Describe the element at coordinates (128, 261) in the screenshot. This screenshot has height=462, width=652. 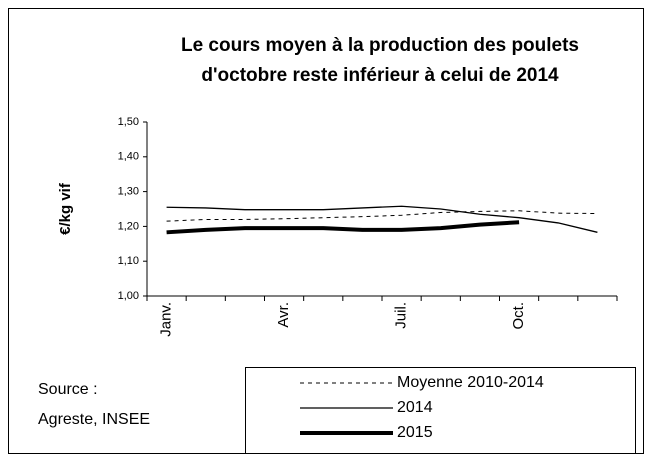
I see `y-tick-label: 1,10` at that location.